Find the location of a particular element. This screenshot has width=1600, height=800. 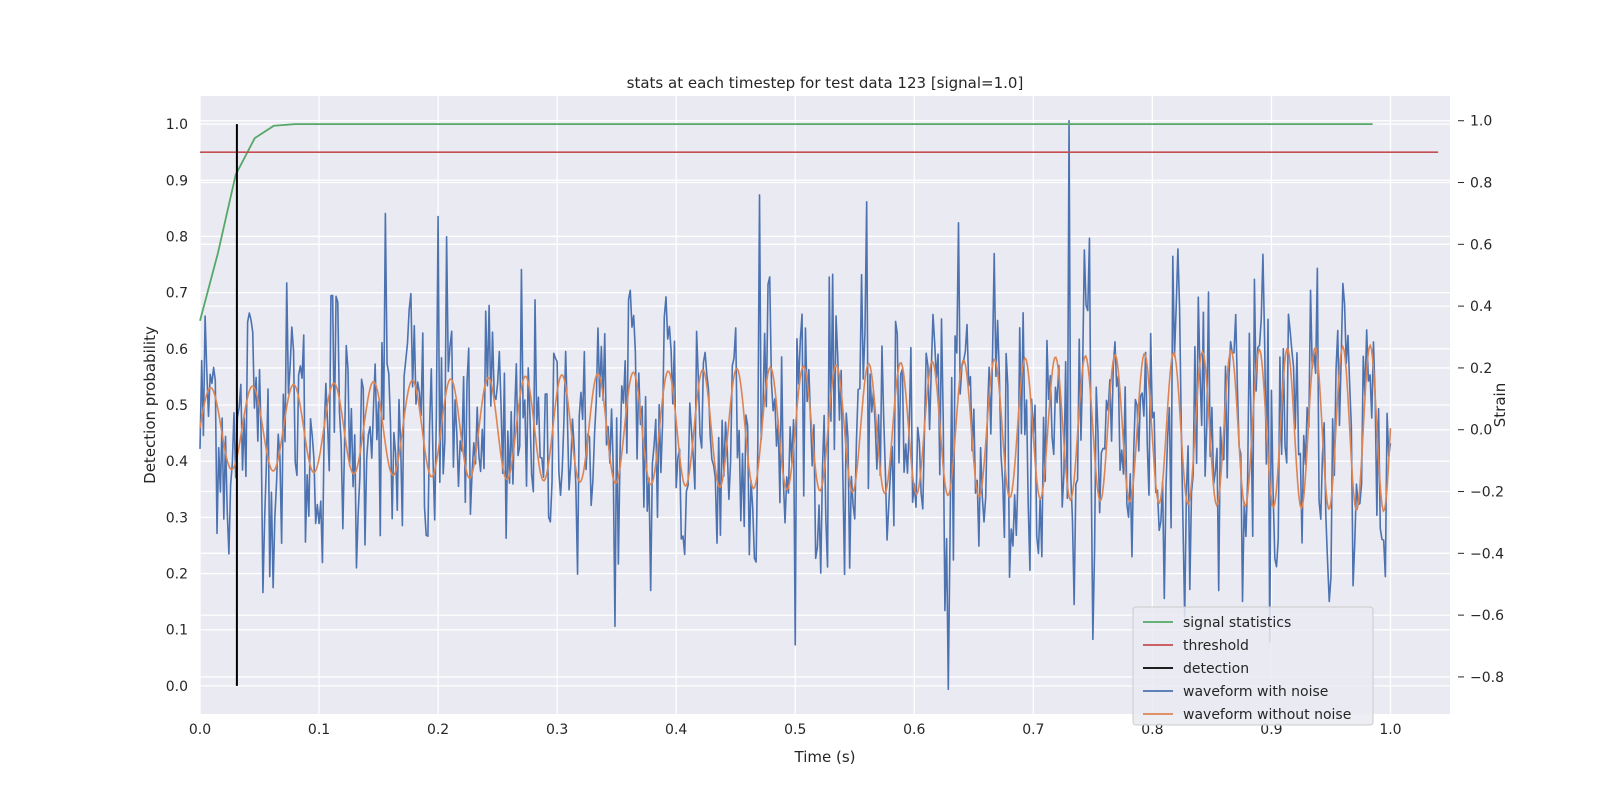

y-left-tick-label: 0.6 is located at coordinates (177, 350).